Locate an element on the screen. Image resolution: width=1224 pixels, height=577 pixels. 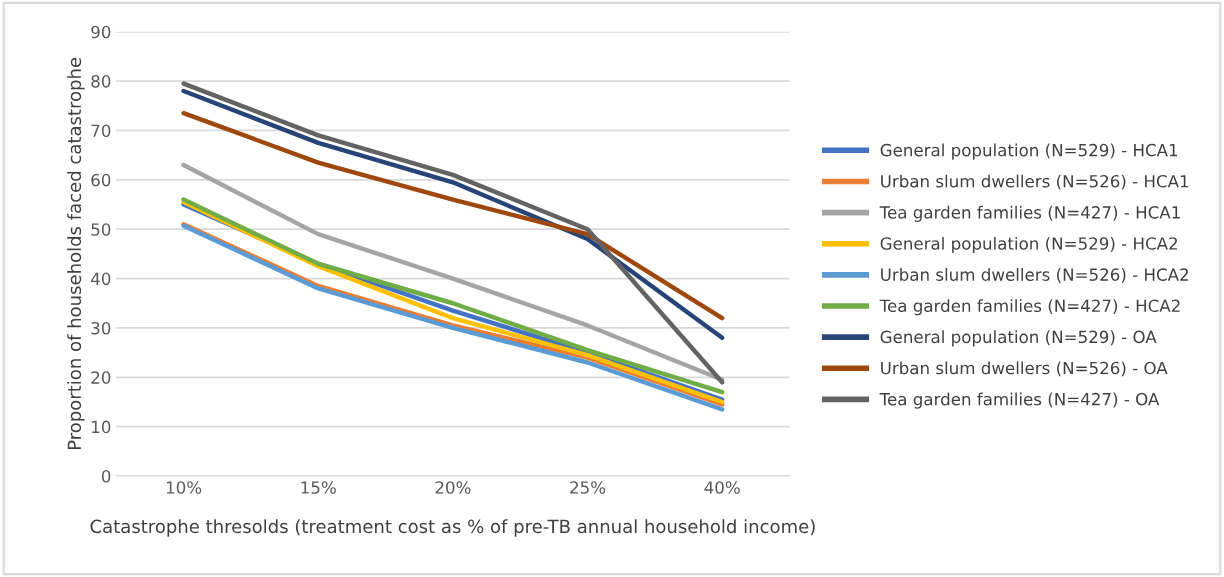
legend-label: General population (N=529) - OA is located at coordinates (1018, 338).